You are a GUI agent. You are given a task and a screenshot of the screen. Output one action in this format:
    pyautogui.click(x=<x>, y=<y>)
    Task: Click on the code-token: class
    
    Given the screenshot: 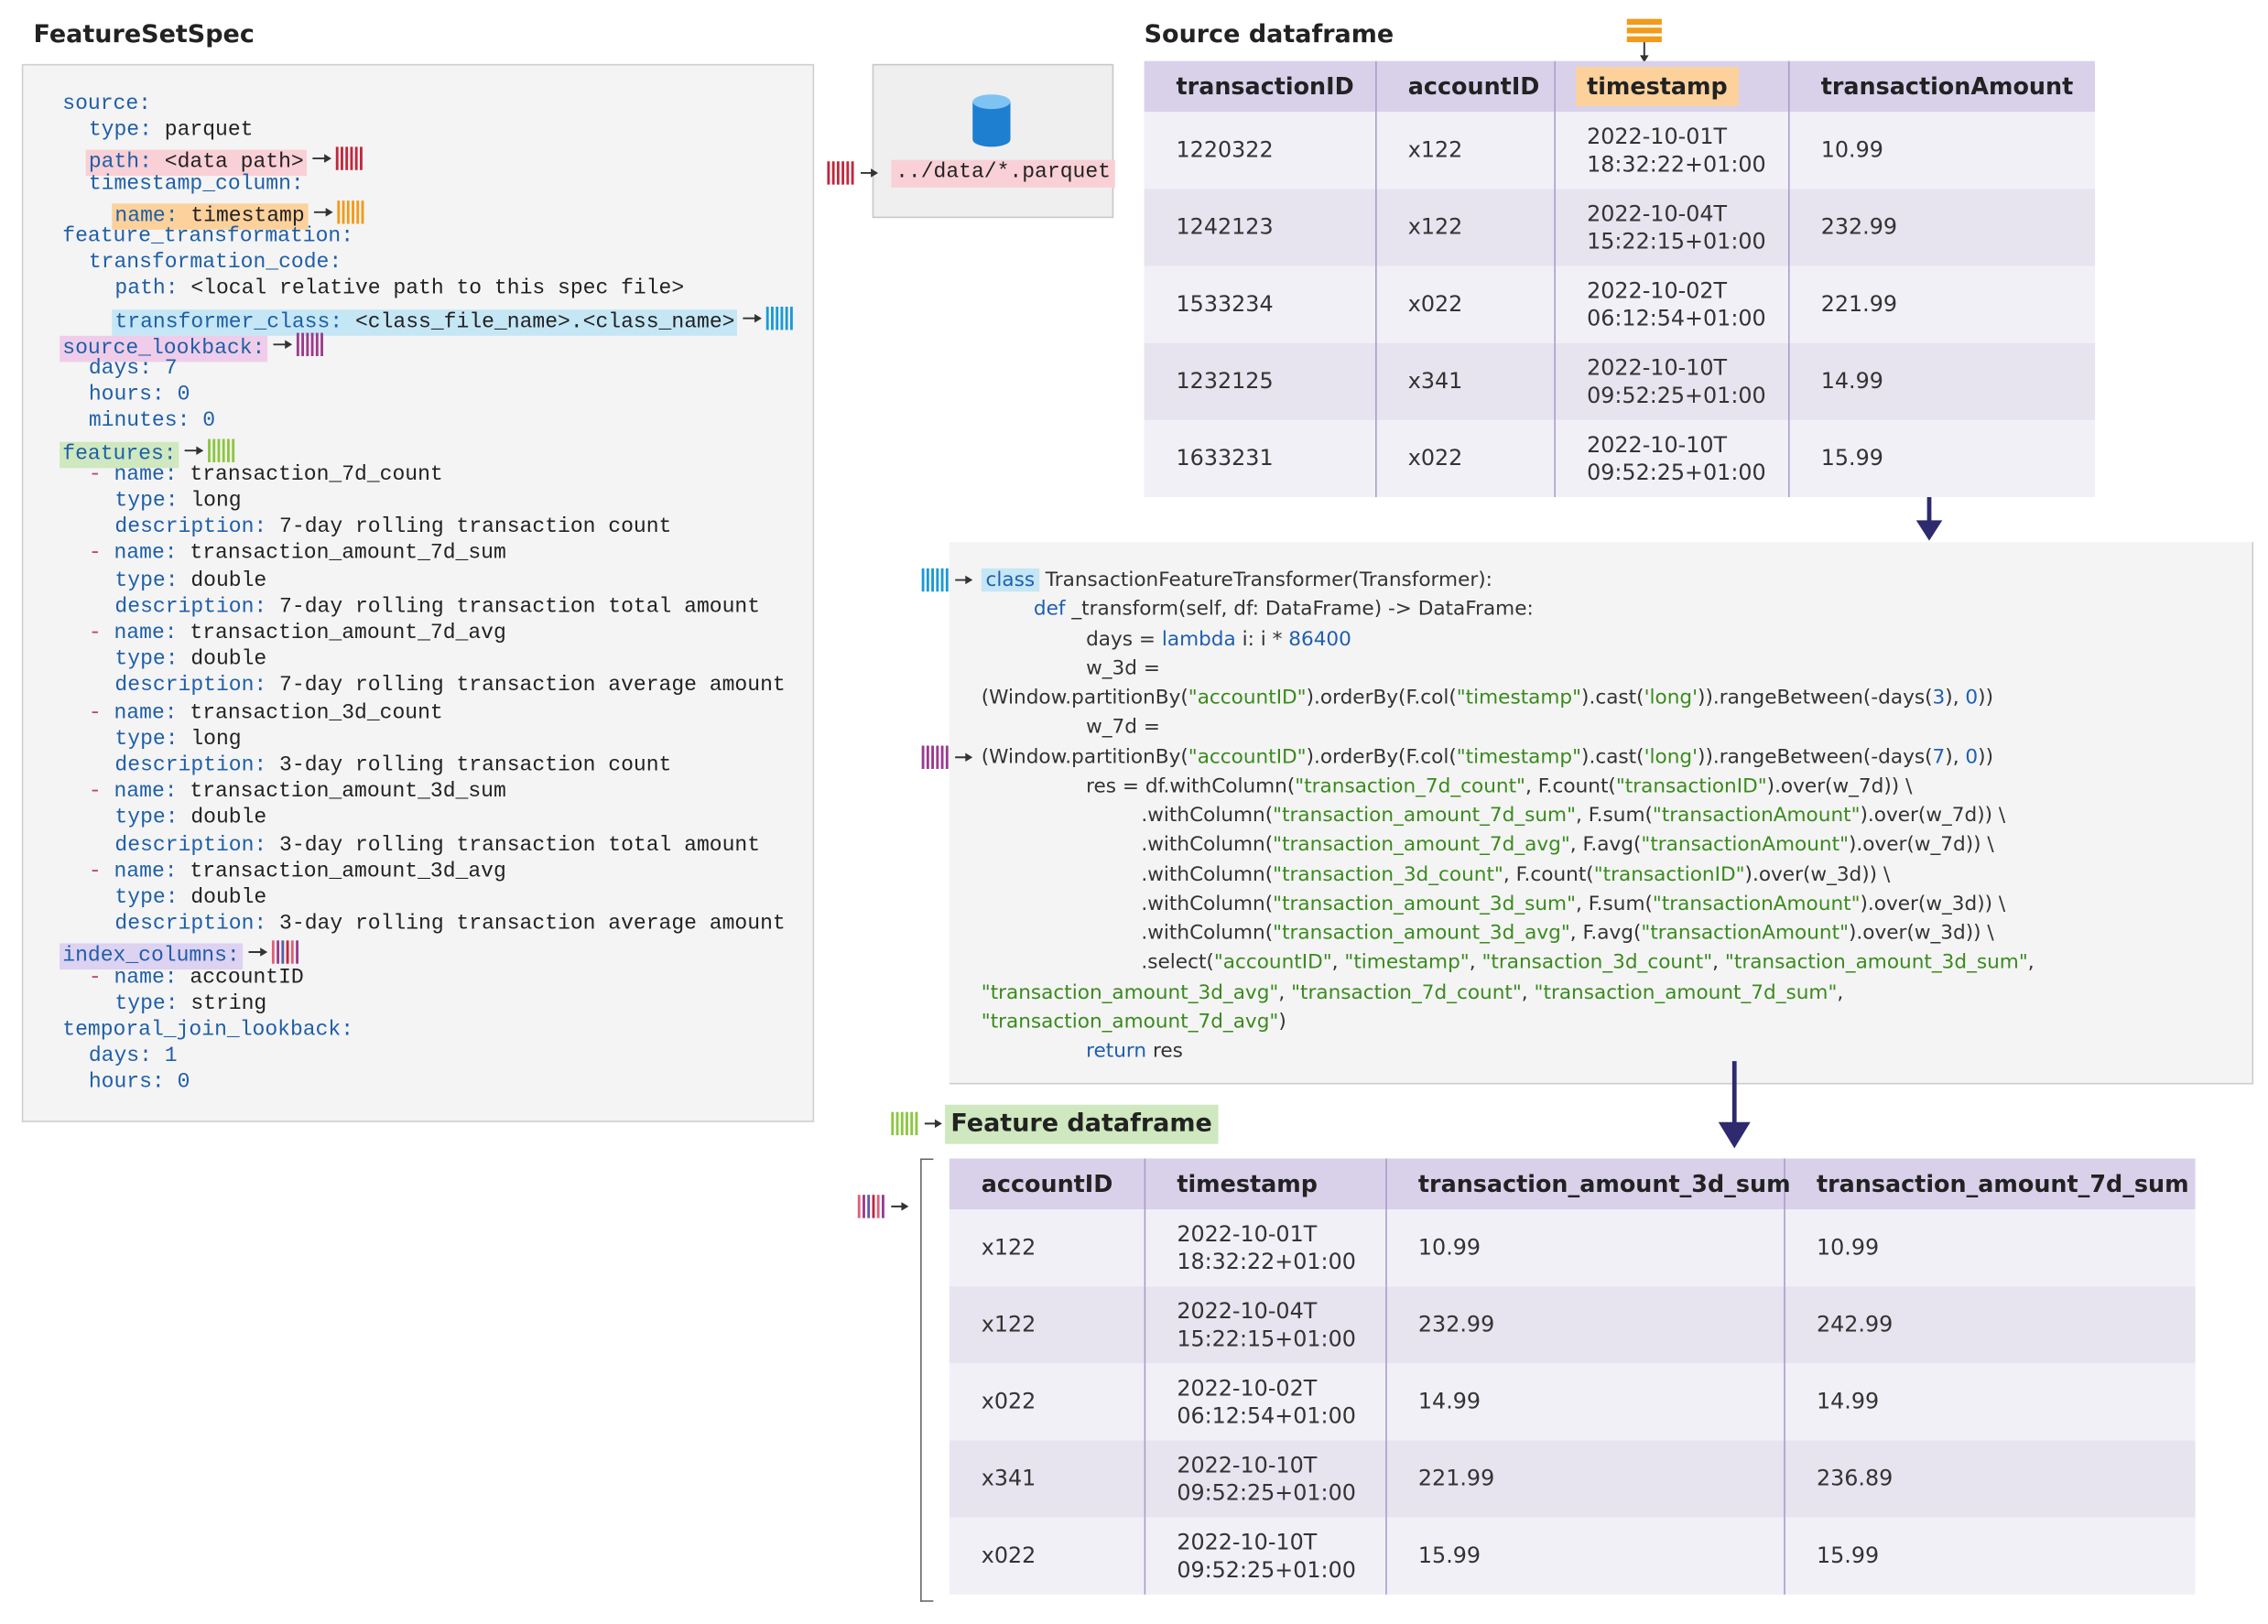 What is the action you would take?
    pyautogui.click(x=1010, y=580)
    